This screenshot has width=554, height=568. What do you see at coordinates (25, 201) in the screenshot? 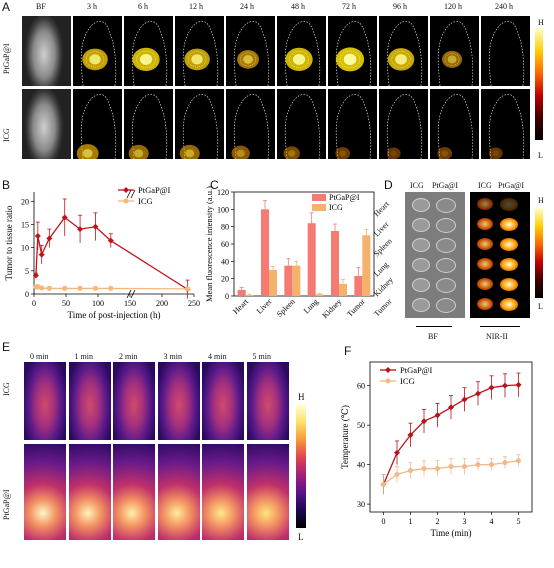
I see `y-tick-label: 20` at bounding box center [25, 201].